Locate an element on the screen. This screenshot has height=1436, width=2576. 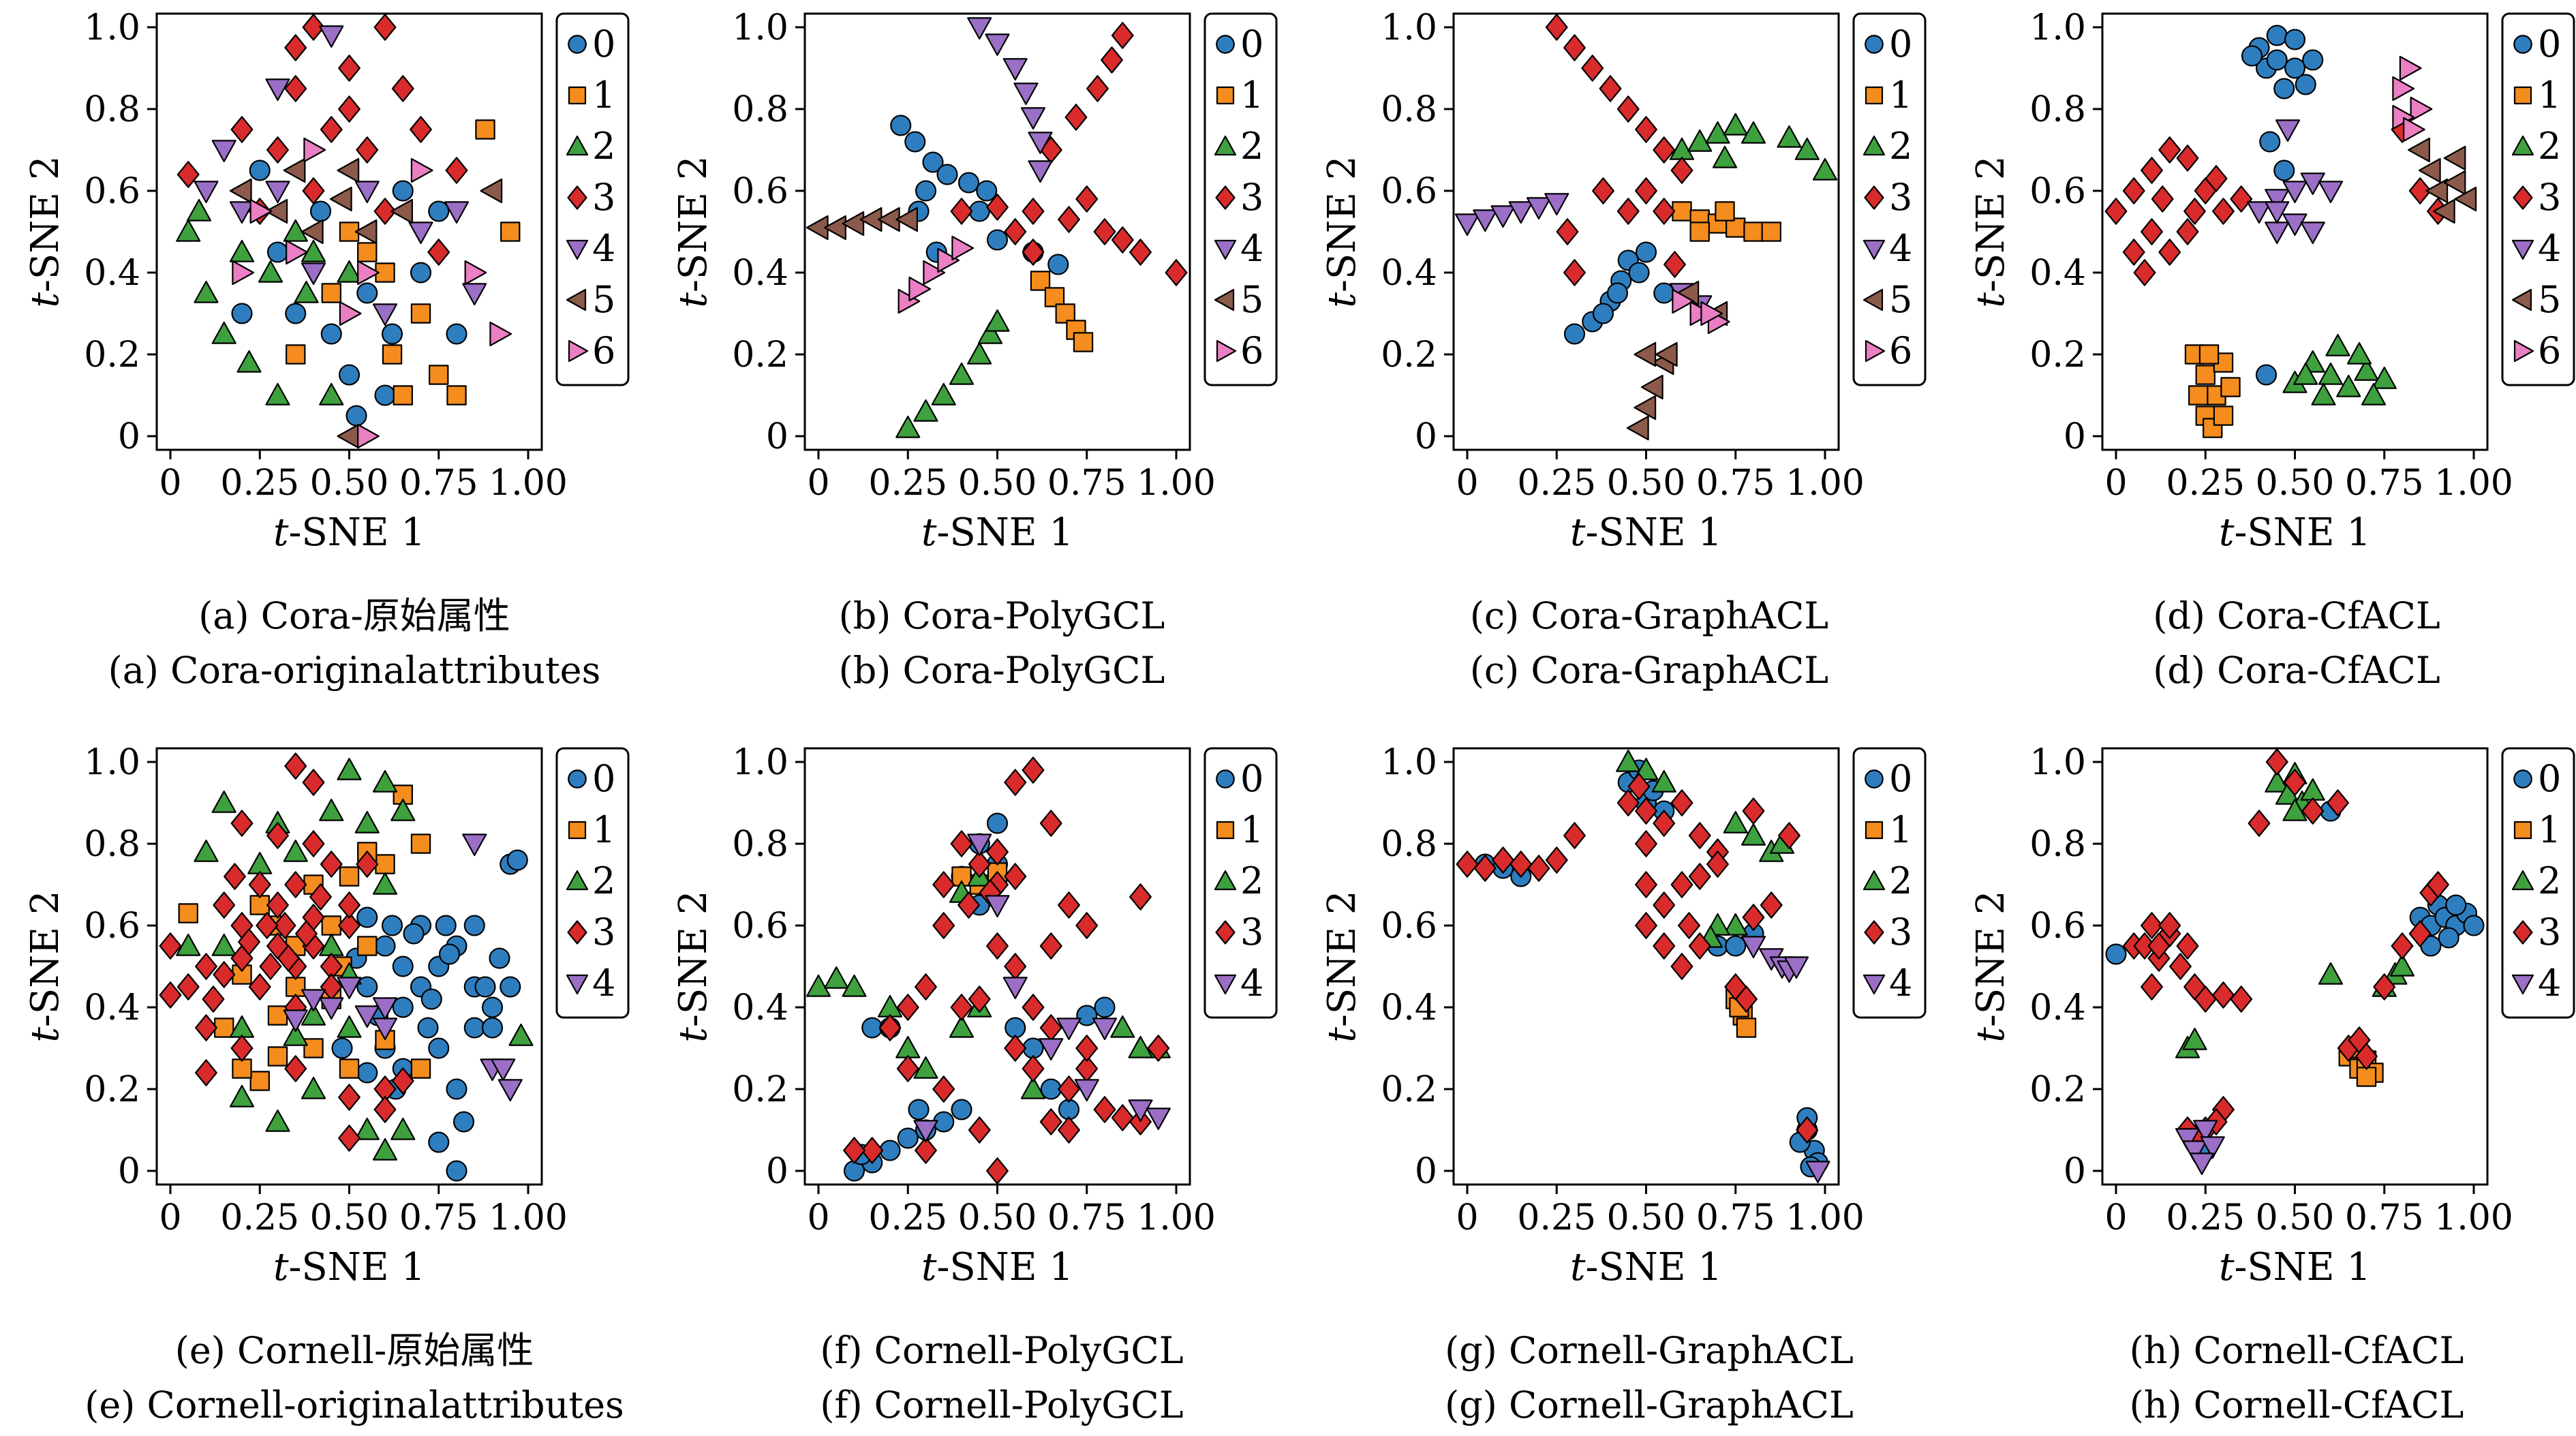
caption: (h) Cornell-CfACL is located at coordinates (2297, 1350).